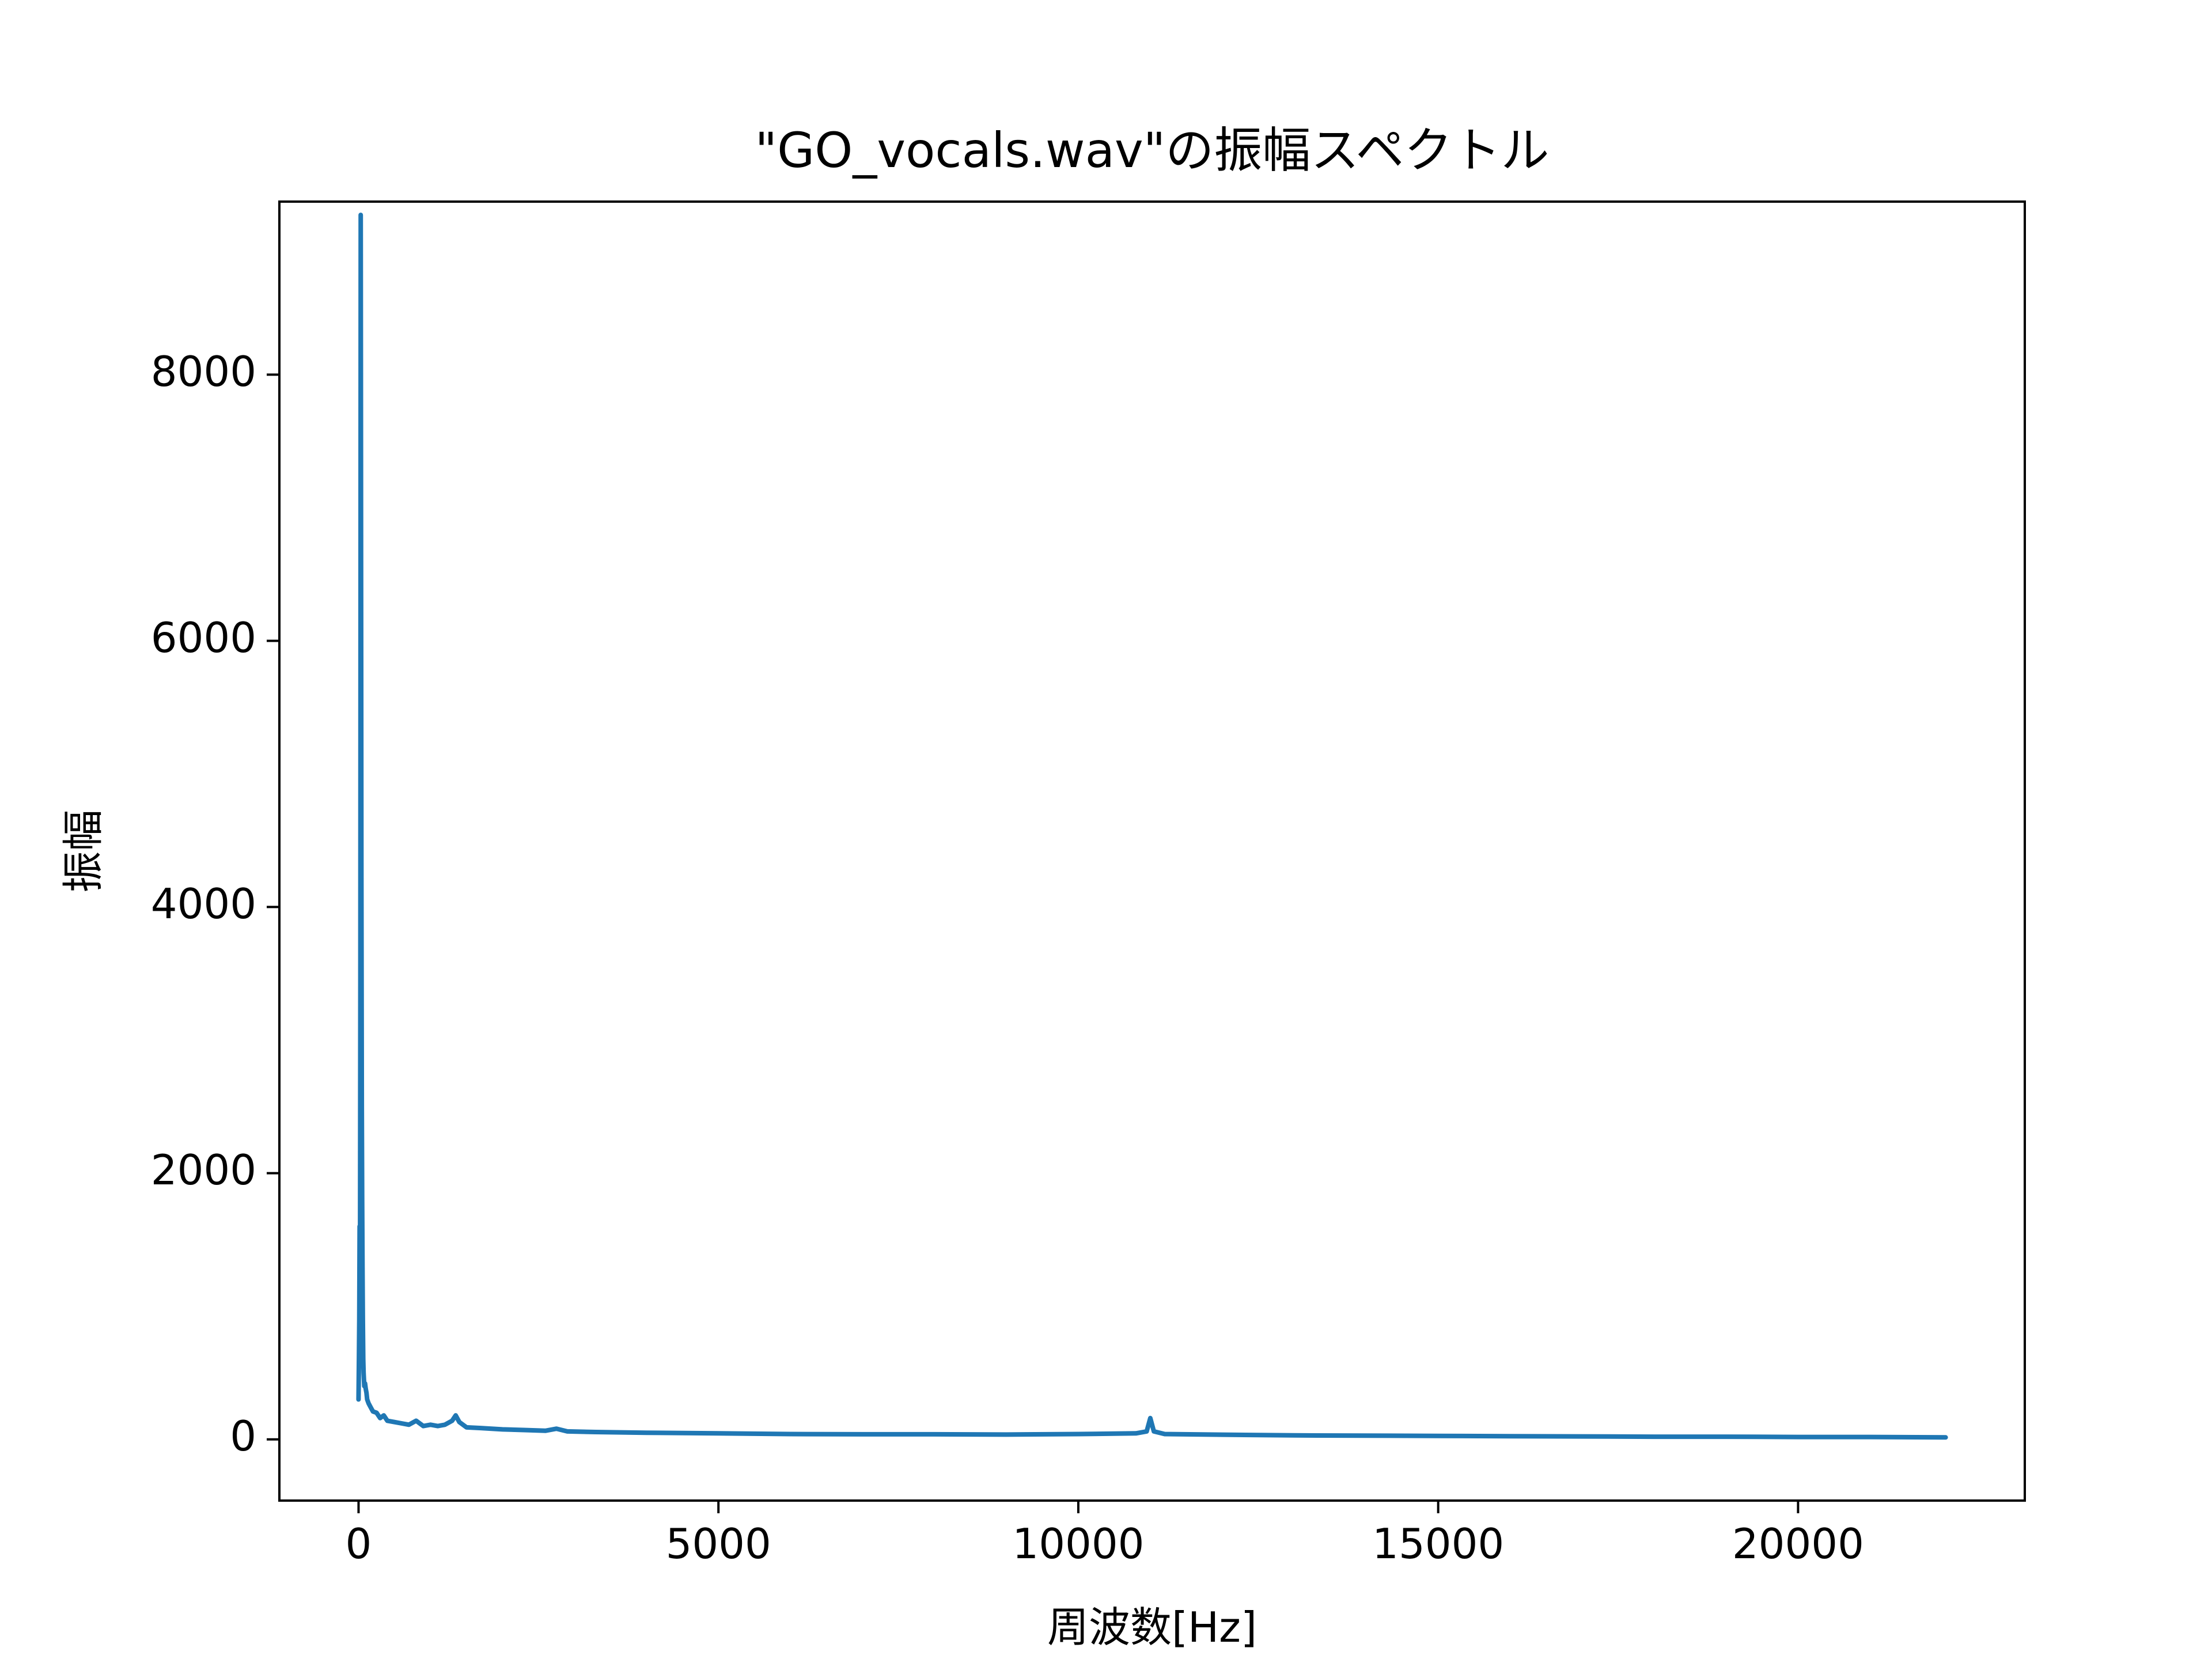 This screenshot has height=1659, width=2212. Describe the element at coordinates (203, 904) in the screenshot. I see `y-tick-label: 4000` at that location.